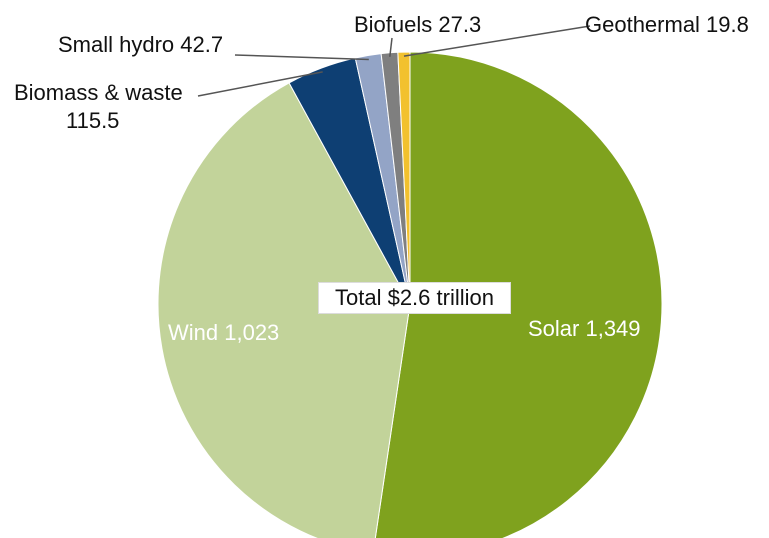  I want to click on slice-label-biofuels: Biofuels 27.3, so click(418, 24).